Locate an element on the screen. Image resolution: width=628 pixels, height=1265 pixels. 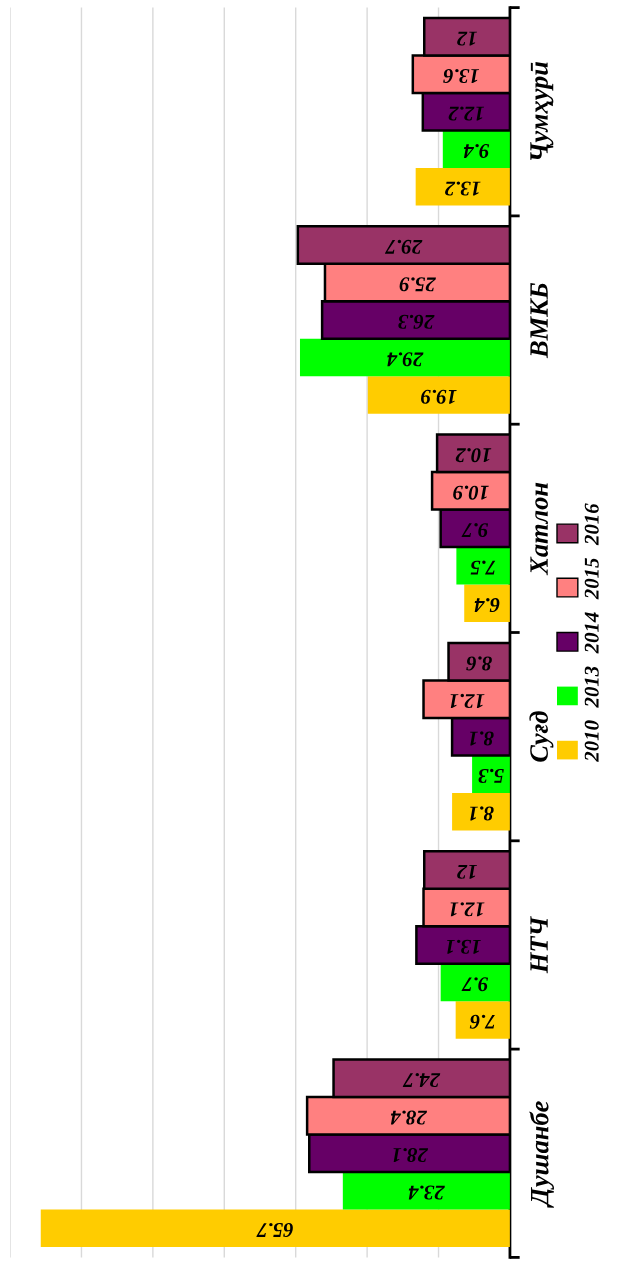
y-tick-label: ВМКБ is located at coordinates (539, 320).